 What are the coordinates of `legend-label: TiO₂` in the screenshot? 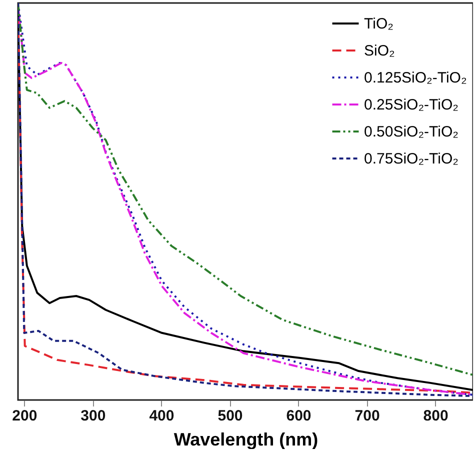 It's located at (379, 24).